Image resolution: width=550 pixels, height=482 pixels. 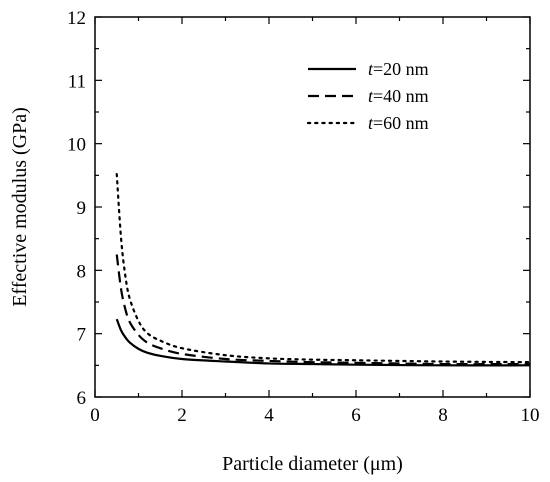 What do you see at coordinates (20, 207) in the screenshot?
I see `y-axis-label: Effective modulus (GPa)` at bounding box center [20, 207].